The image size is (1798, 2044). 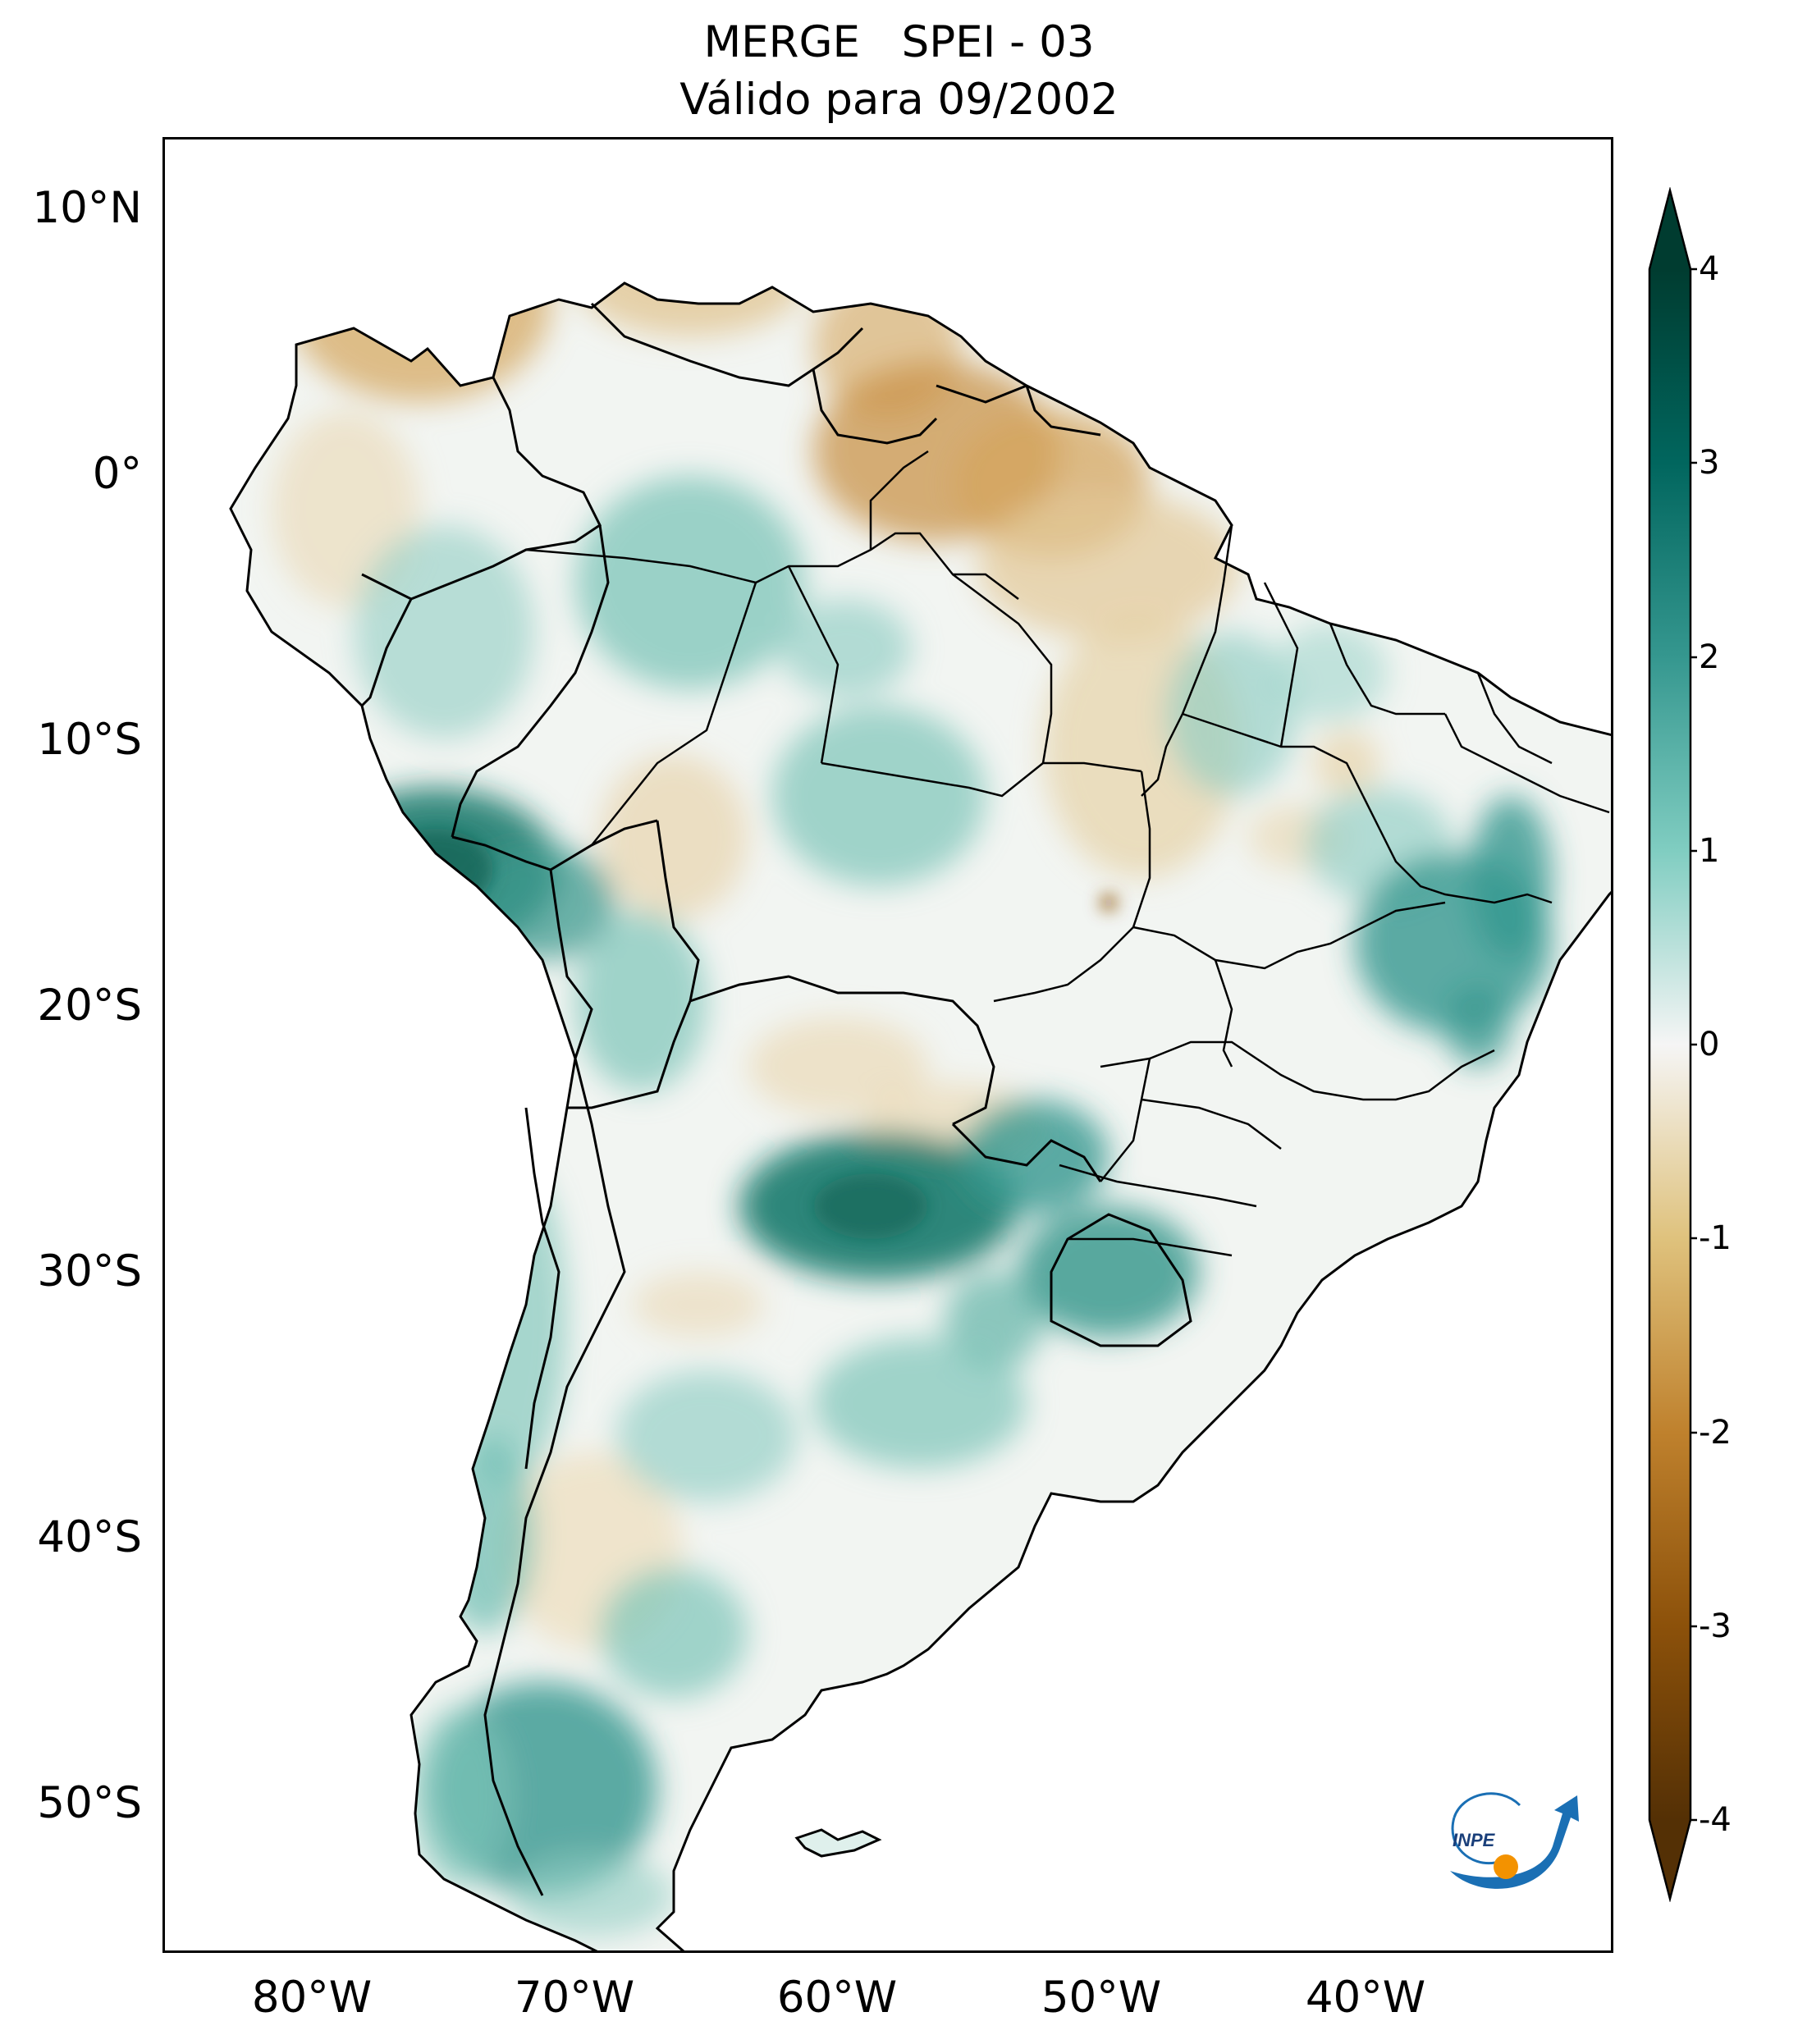 I want to click on colorbar-tick-0: 0, so click(x=1709, y=1044).